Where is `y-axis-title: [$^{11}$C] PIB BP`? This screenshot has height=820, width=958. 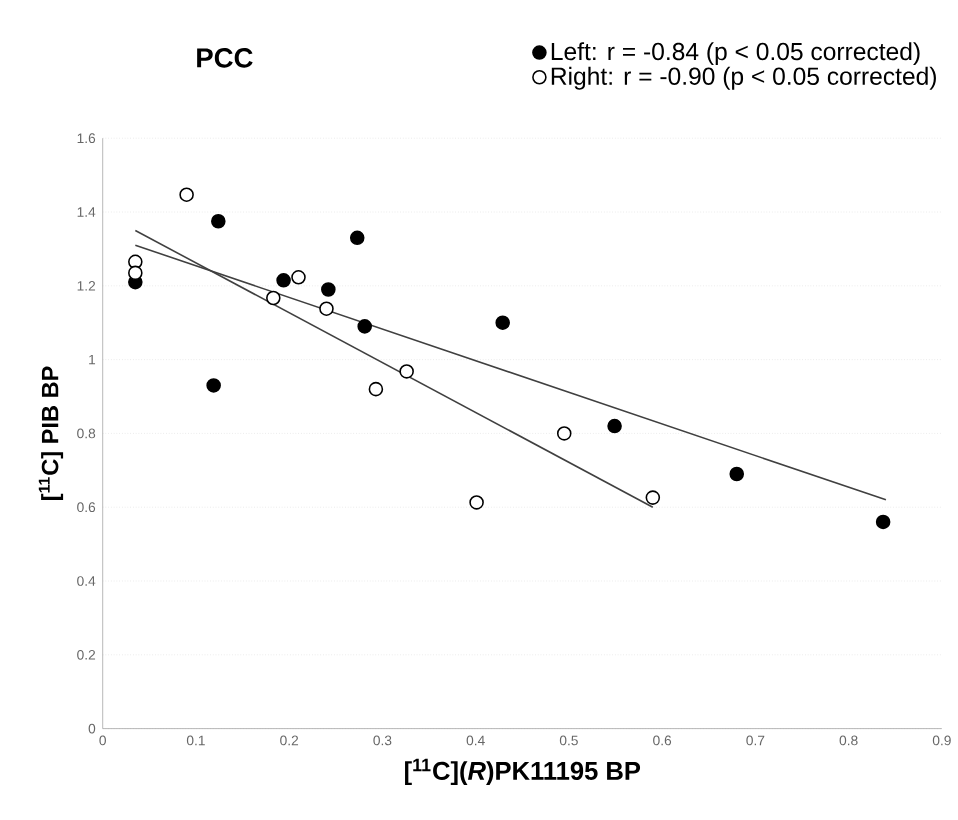
y-axis-title: [$^{11}$C] PIB BP is located at coordinates (51, 433).